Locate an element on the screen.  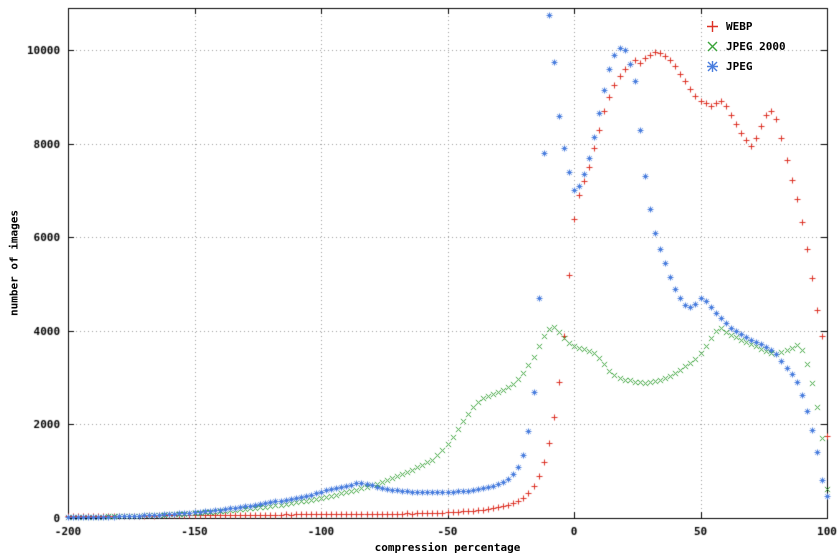
legend-item-jpeg-2000: JPEG 2000 is located at coordinates (746, 46).